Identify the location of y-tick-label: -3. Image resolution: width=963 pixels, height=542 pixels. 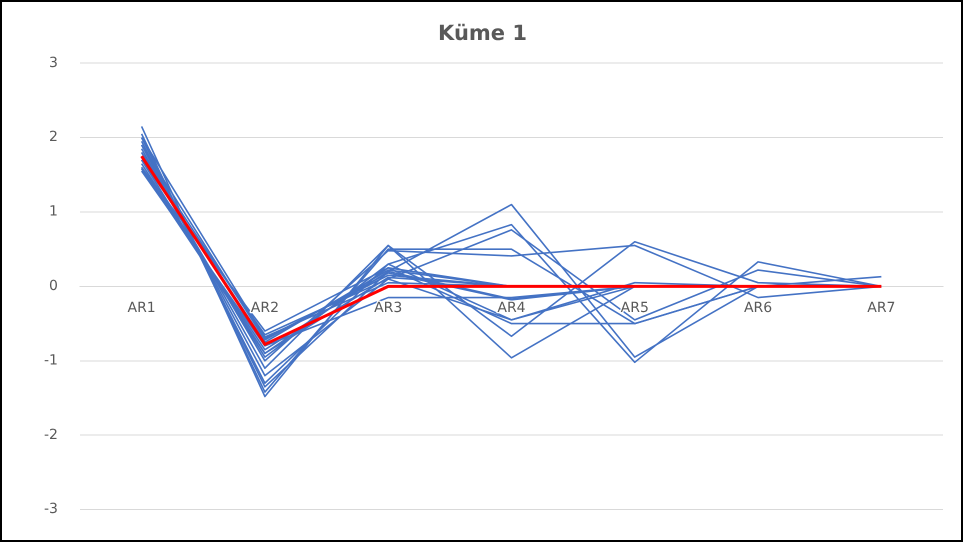
(51, 509).